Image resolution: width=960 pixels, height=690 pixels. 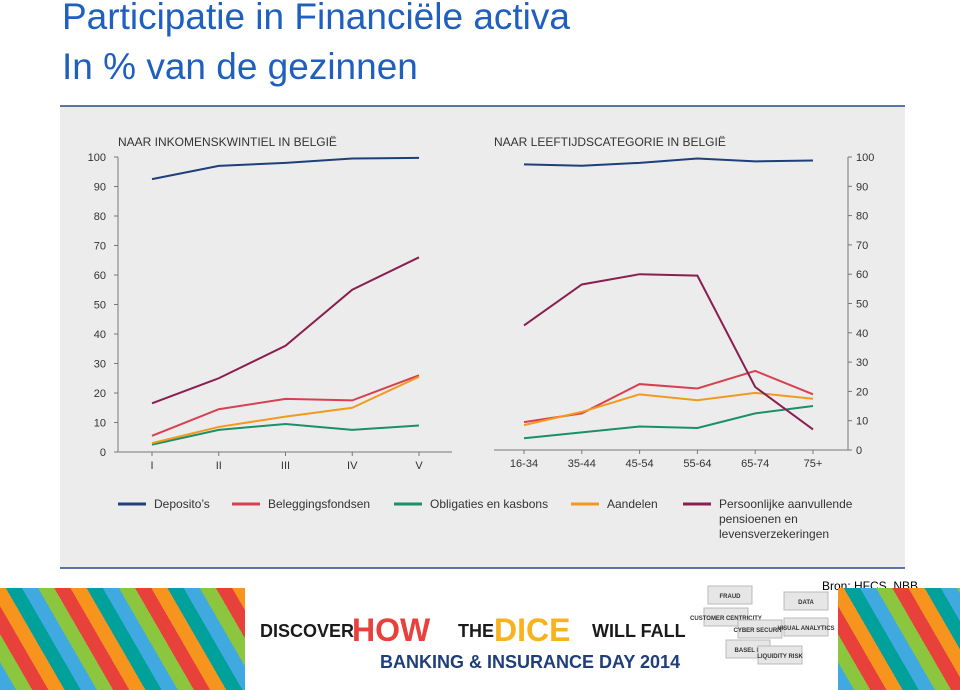 I want to click on die-label: CUSTOMER CENTRICITY, so click(x=726, y=619).